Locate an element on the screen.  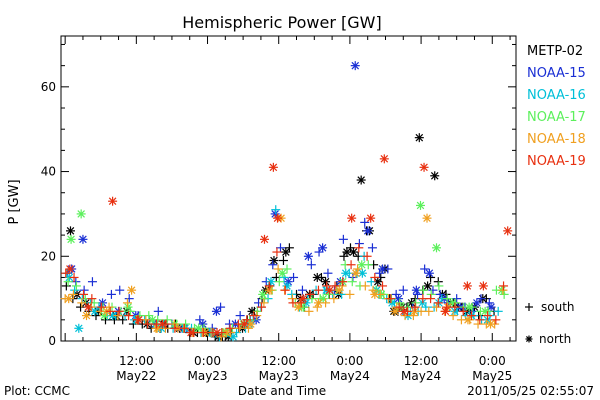
x-tick-label-date: May22 is located at coordinates (136, 376).